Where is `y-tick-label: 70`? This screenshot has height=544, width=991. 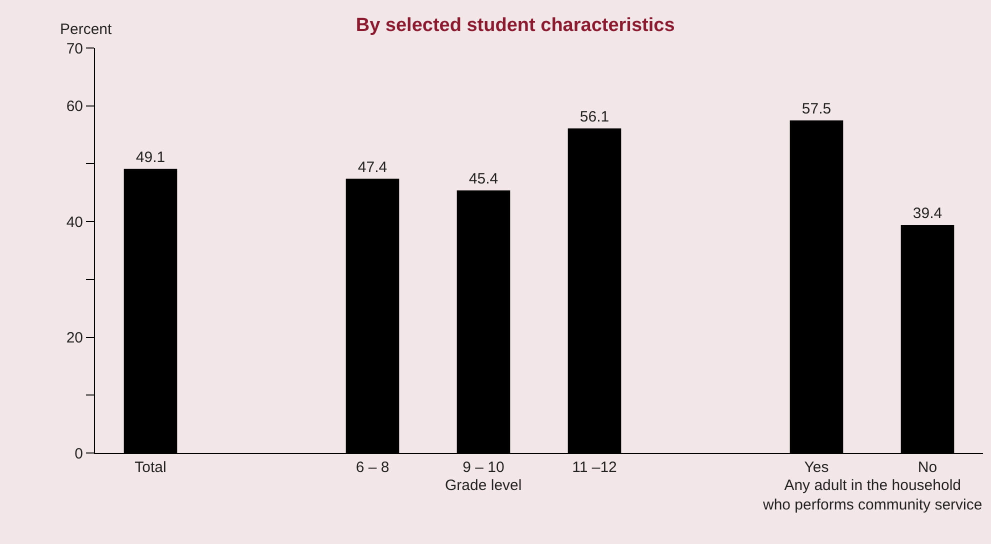
y-tick-label: 70 is located at coordinates (74, 49).